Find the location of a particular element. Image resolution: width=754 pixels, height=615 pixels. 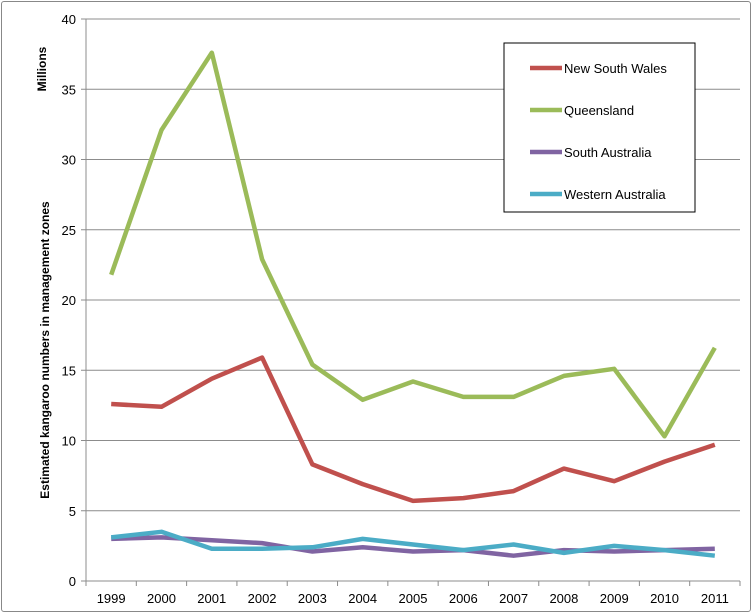

legend-box is located at coordinates (599, 127).